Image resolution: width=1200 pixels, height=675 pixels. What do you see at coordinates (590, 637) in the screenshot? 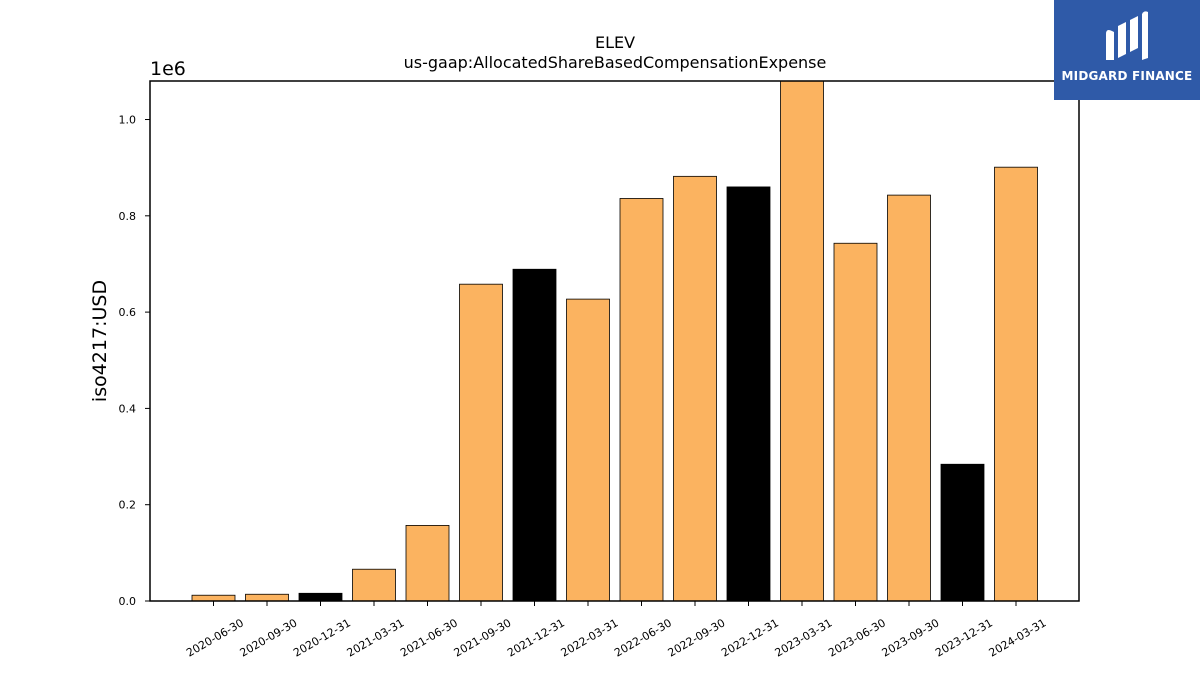
I see `x-tick-label: 2022-03-31` at bounding box center [590, 637].